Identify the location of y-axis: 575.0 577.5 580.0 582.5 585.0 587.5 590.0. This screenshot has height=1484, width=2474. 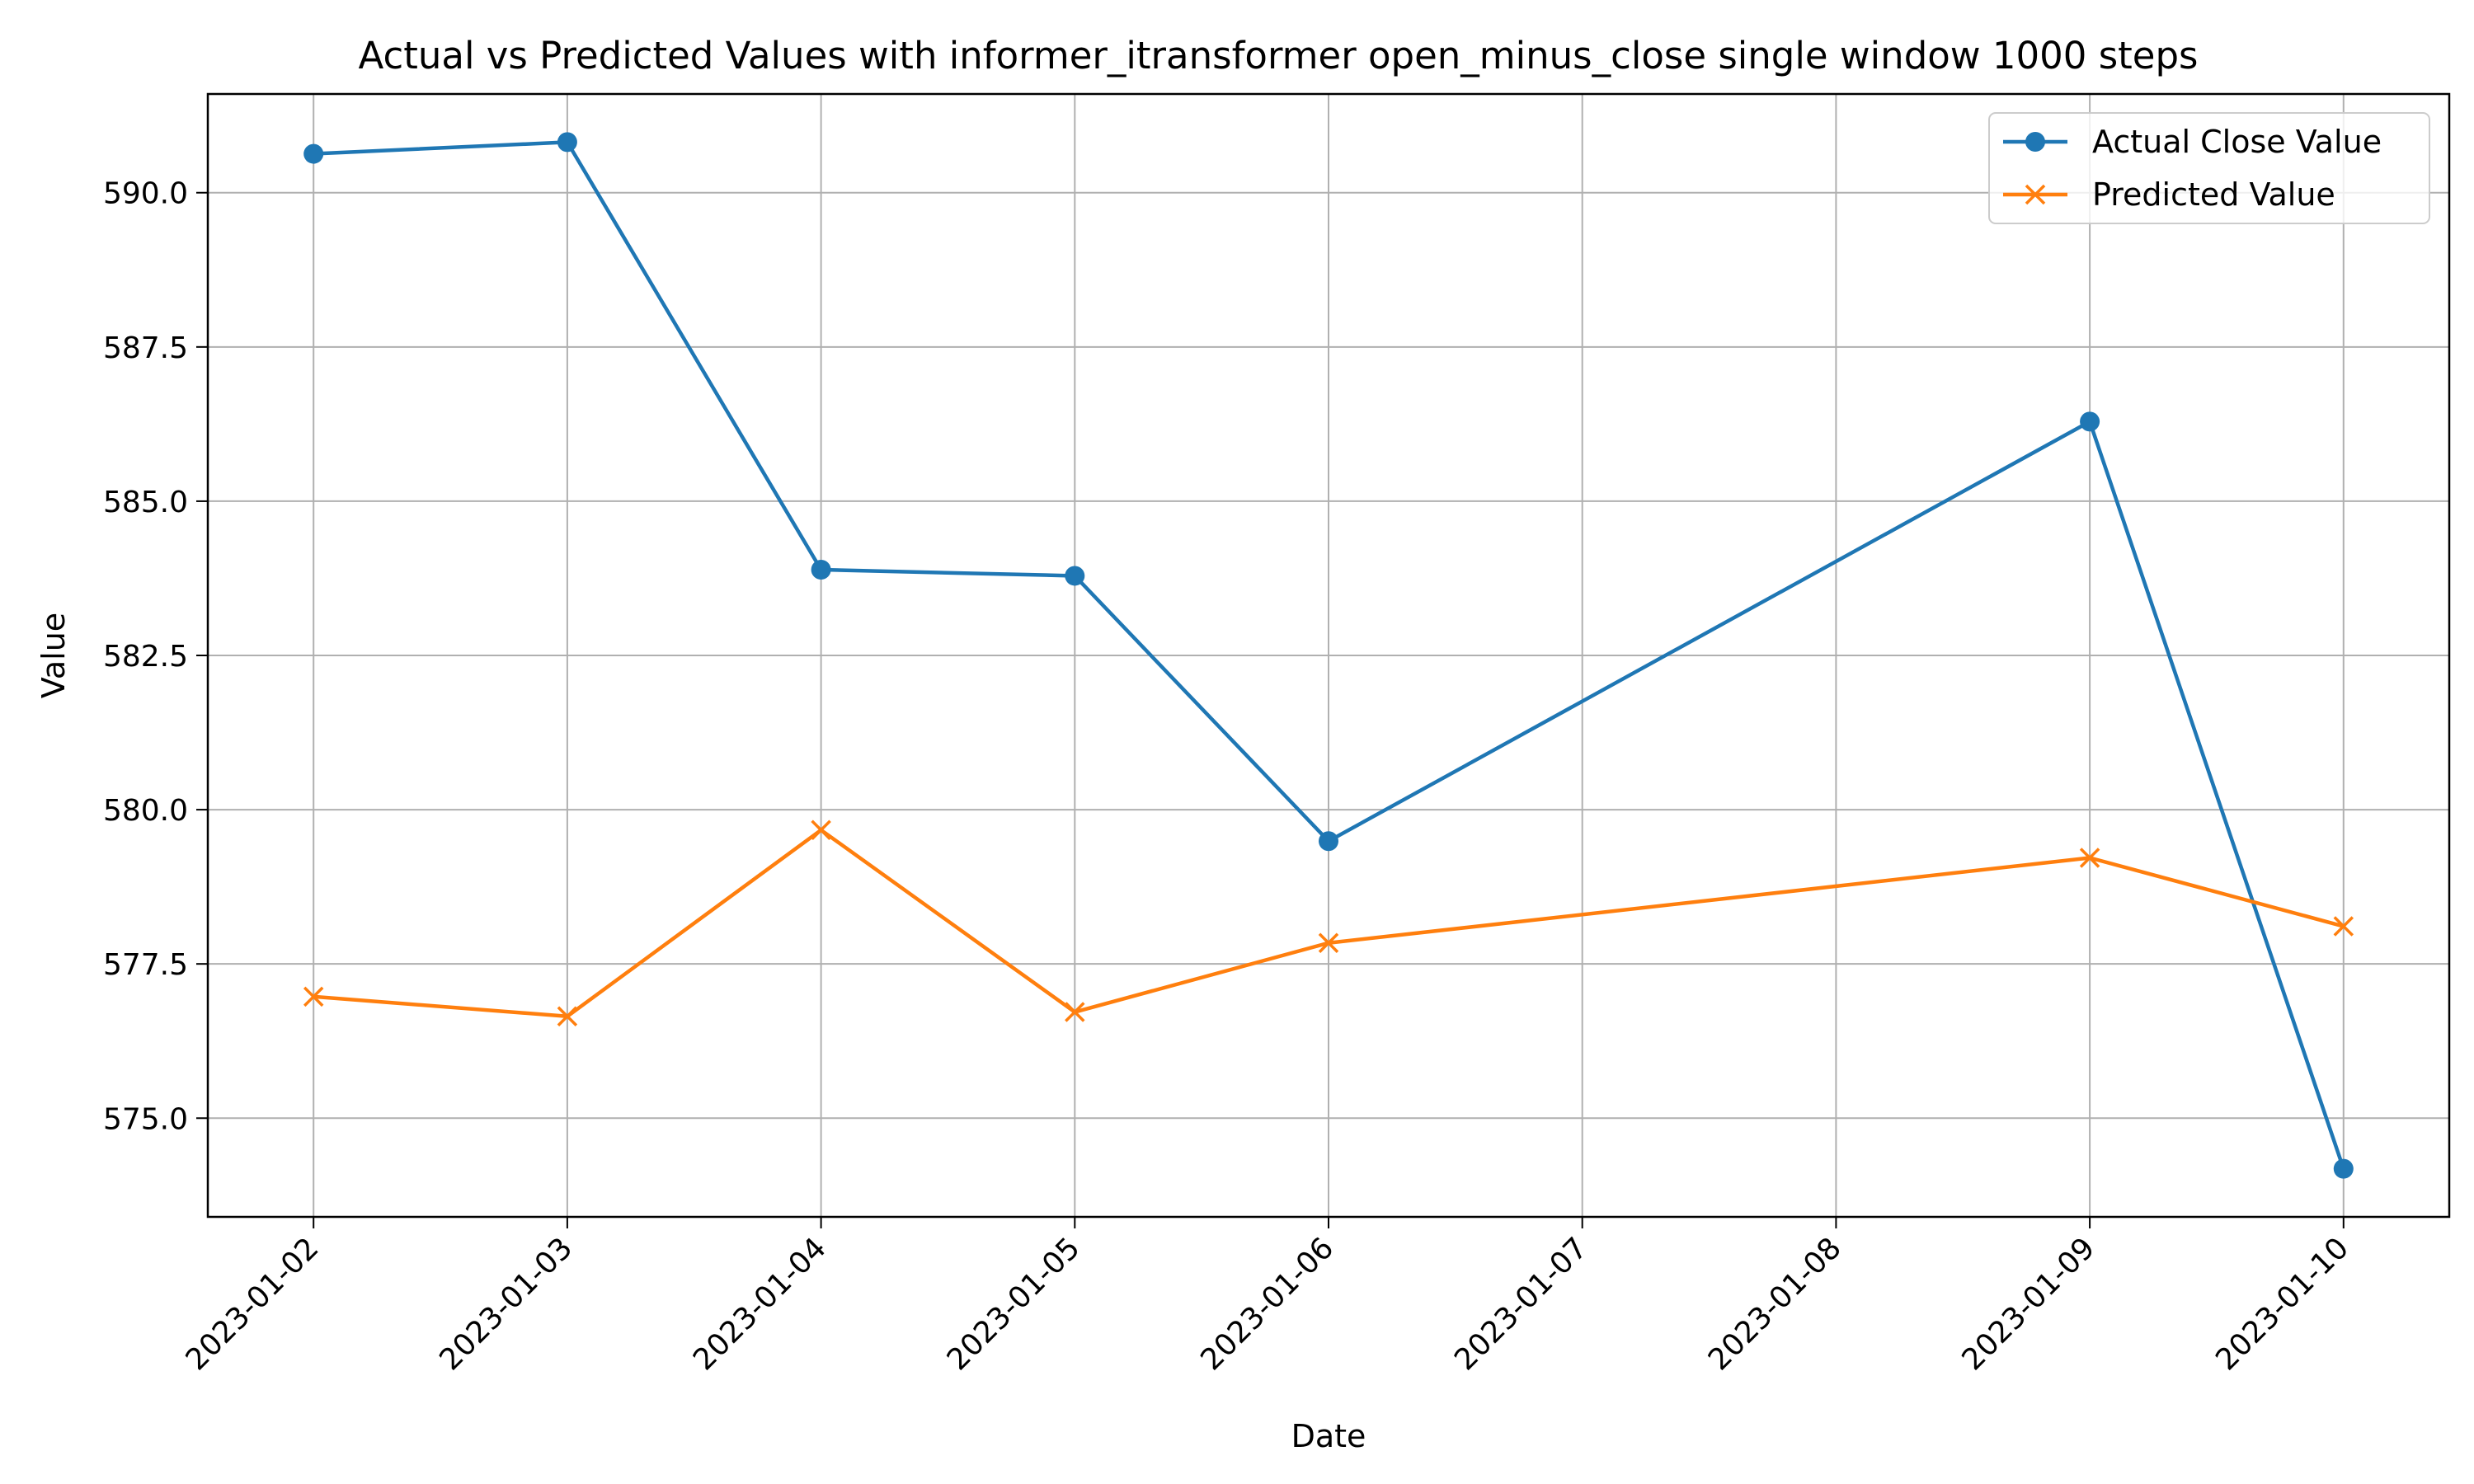
(155, 656).